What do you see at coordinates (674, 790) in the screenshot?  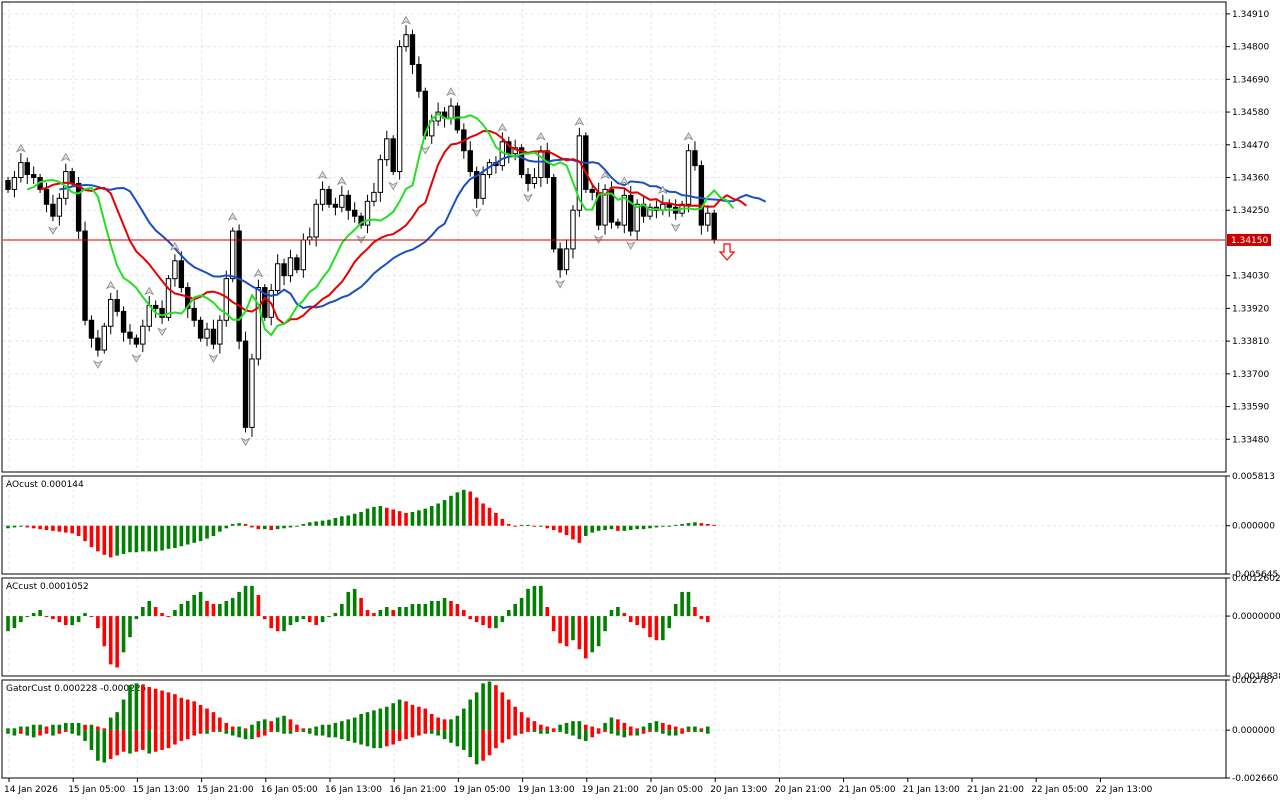 I see `time-axis-label: 20 Jan 05:00` at bounding box center [674, 790].